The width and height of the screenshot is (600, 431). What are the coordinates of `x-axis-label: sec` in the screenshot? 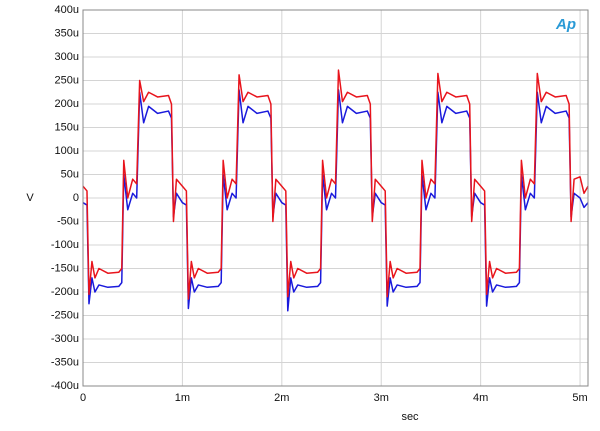 It's located at (410, 417).